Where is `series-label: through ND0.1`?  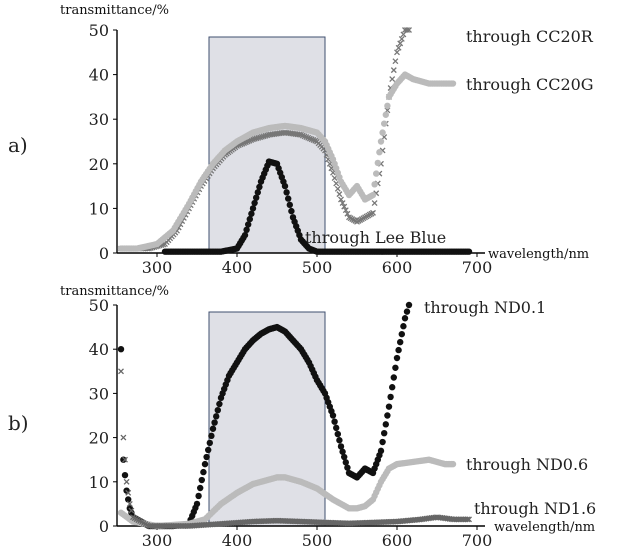 series-label: through ND0.1 is located at coordinates (485, 307).